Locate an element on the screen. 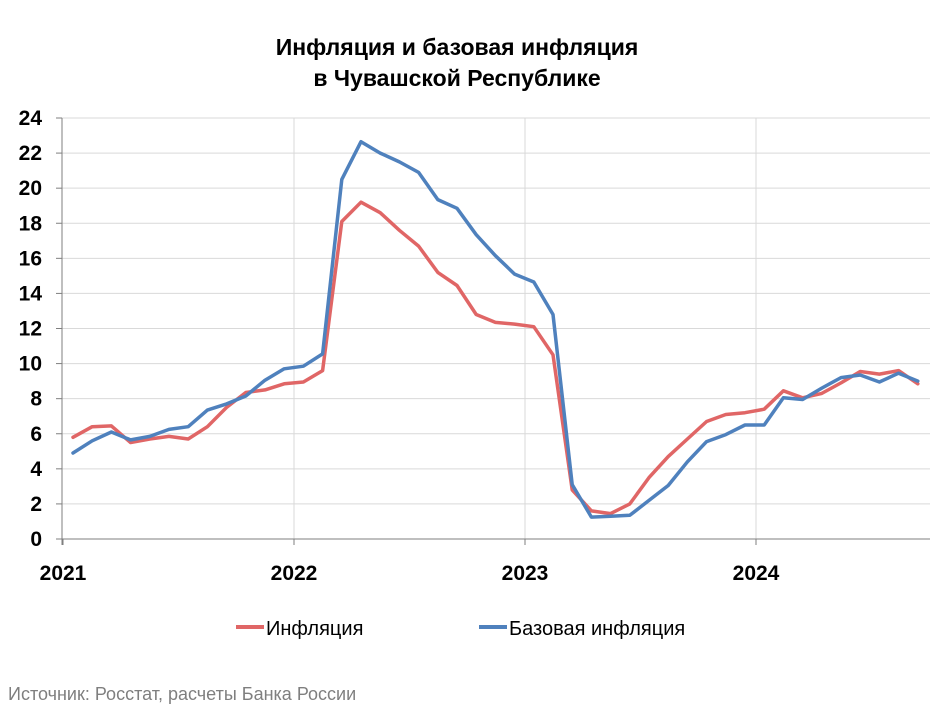  y-tick-label: 2 is located at coordinates (36, 504).